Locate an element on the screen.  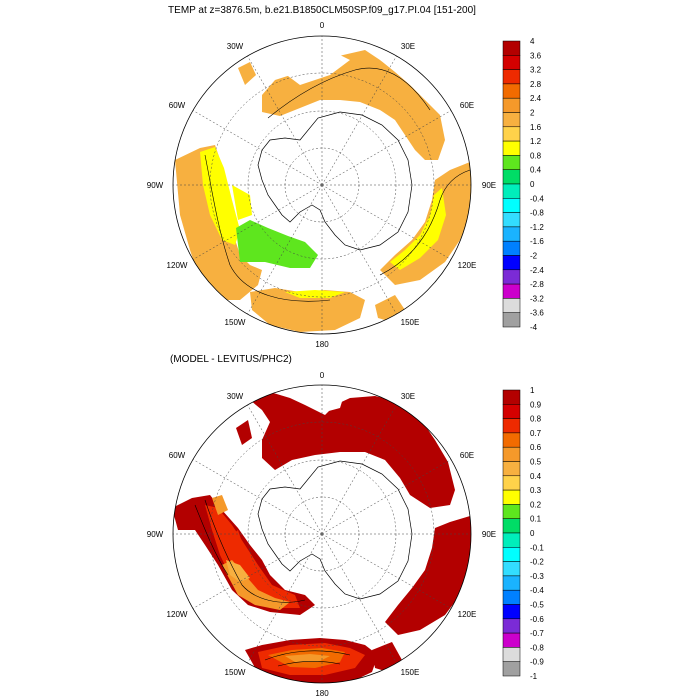
region-west-yellow-b is located at coordinates (242, 202).